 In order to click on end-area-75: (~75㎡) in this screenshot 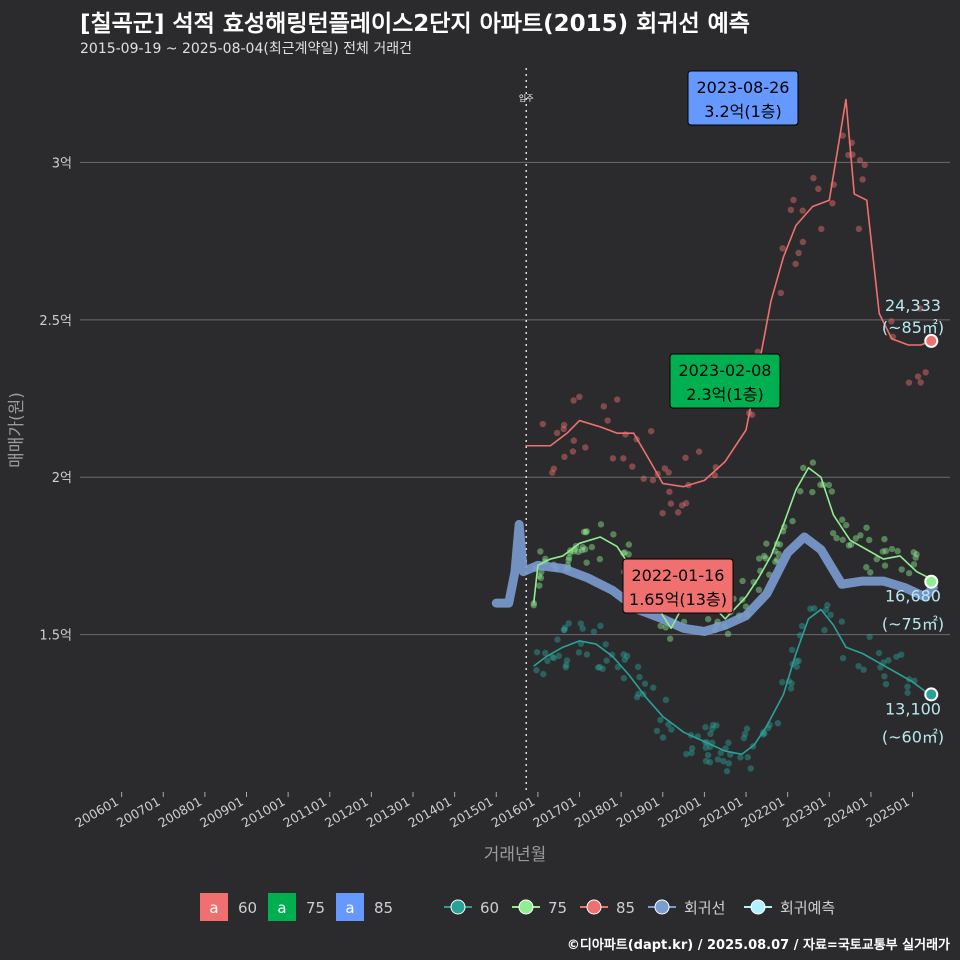, I will do `click(913, 624)`.